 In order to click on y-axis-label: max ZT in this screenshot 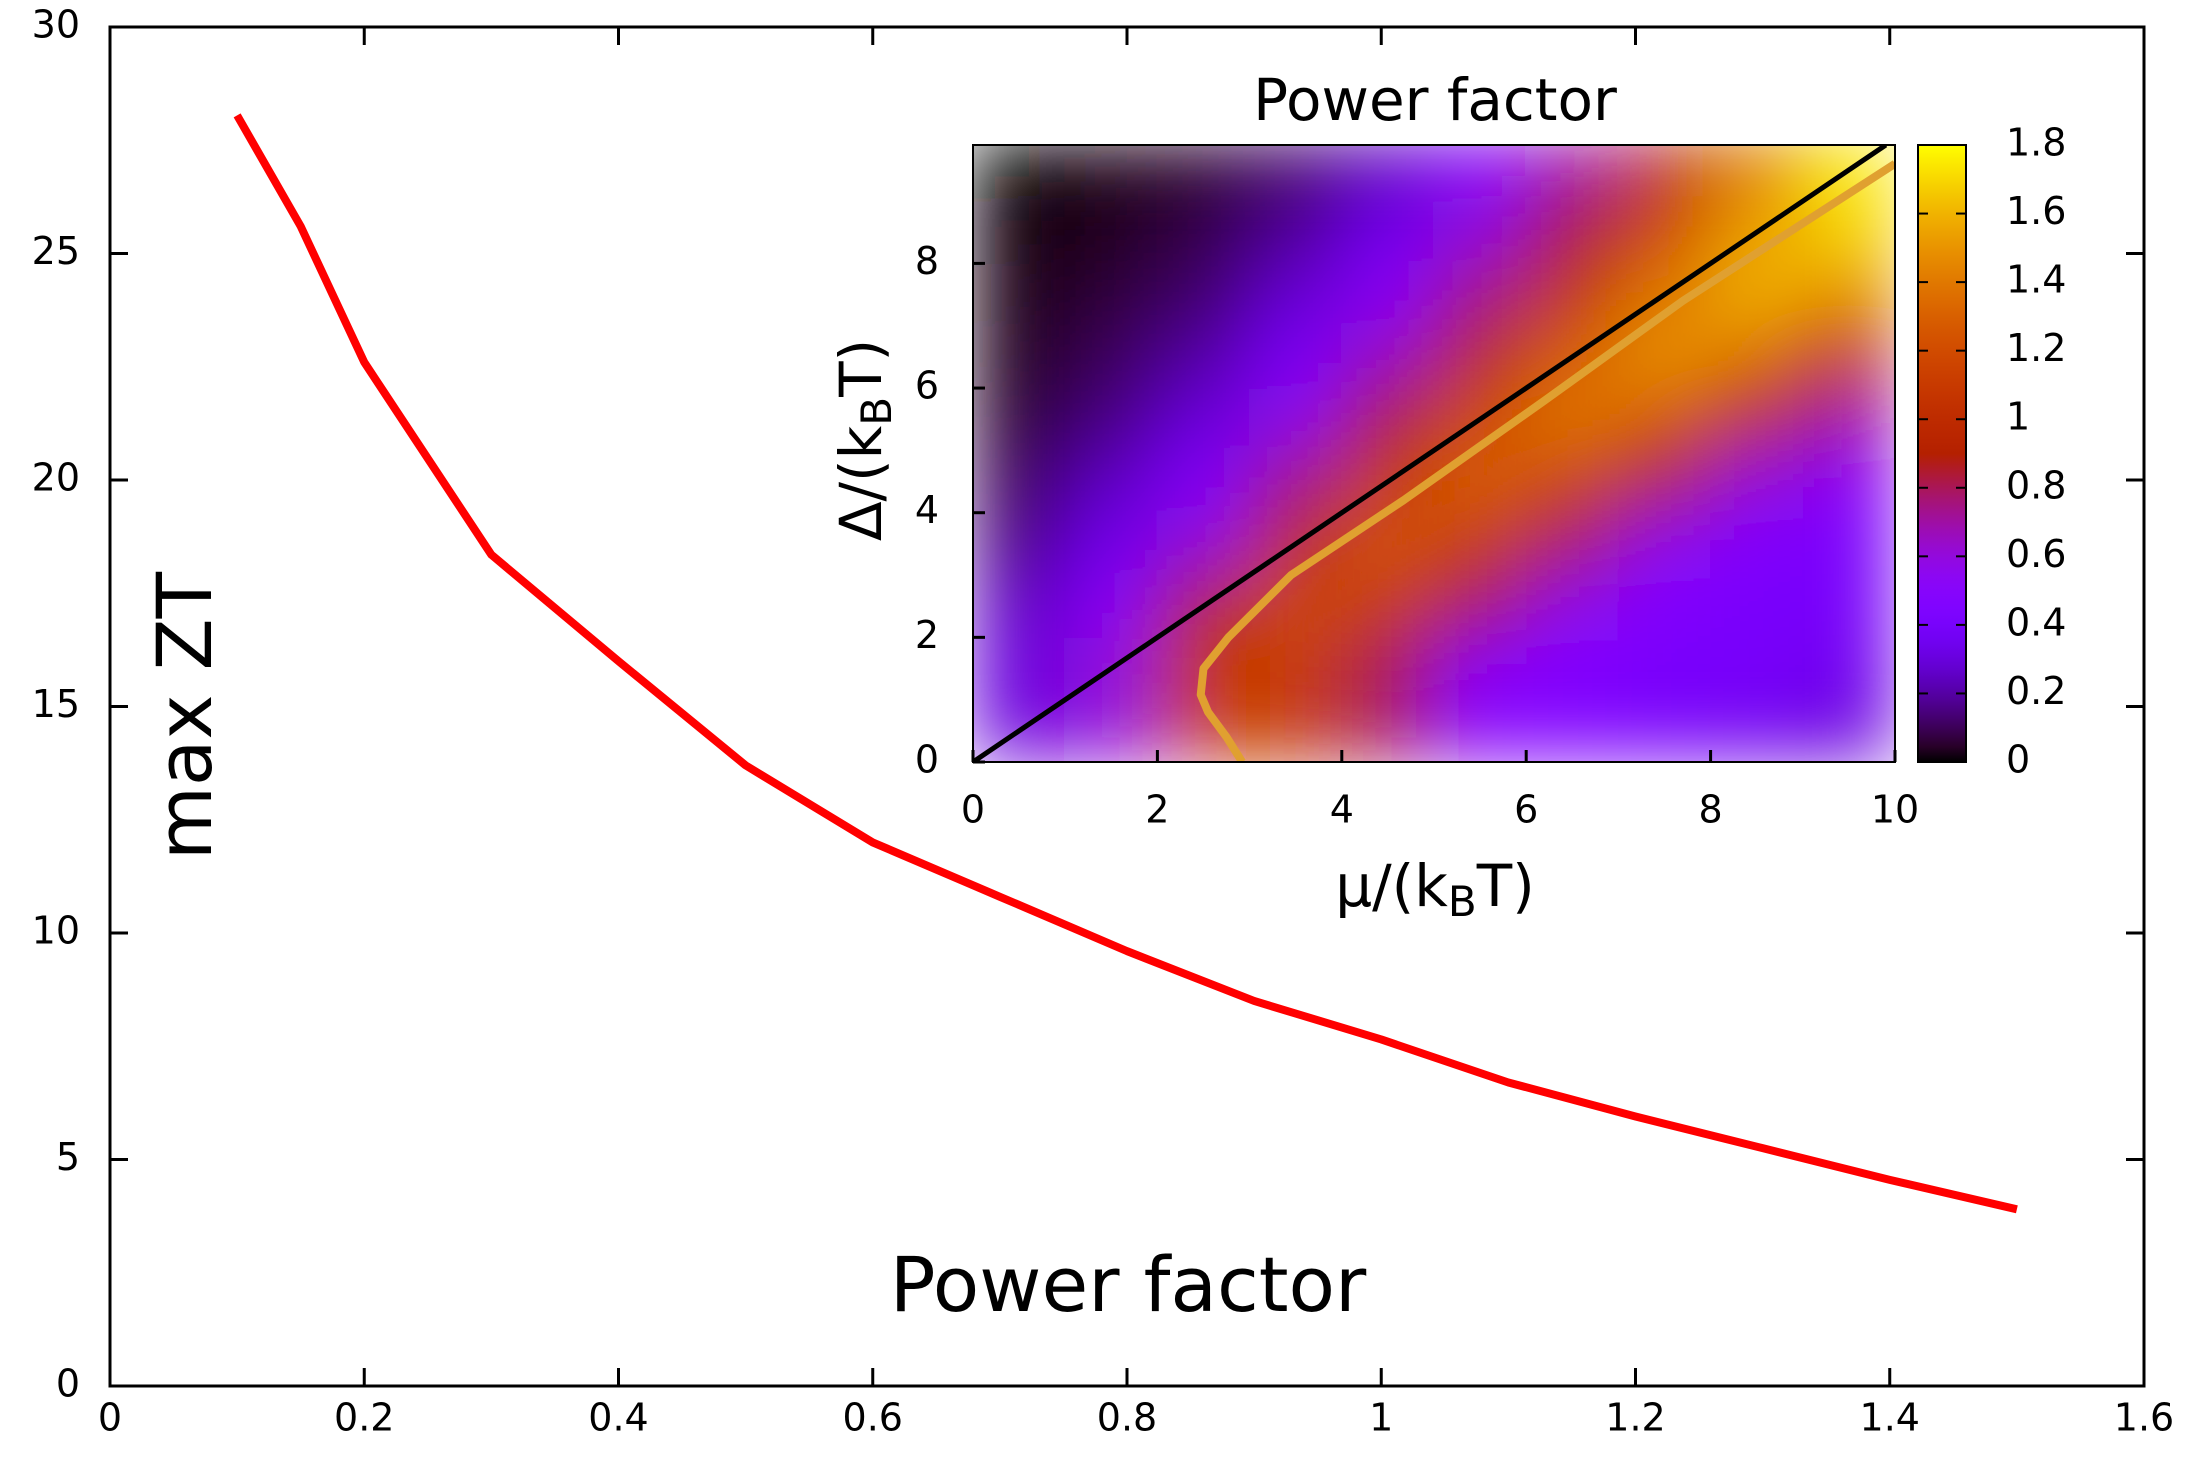, I will do `click(184, 715)`.